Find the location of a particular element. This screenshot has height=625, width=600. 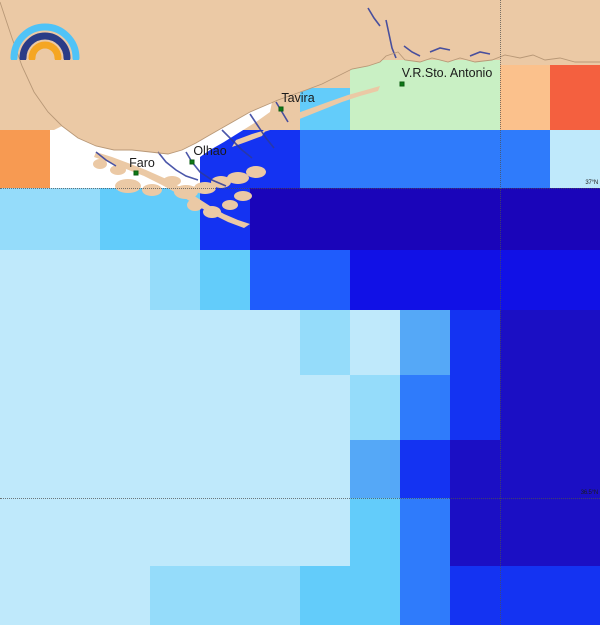

city-label: Faro is located at coordinates (142, 163).